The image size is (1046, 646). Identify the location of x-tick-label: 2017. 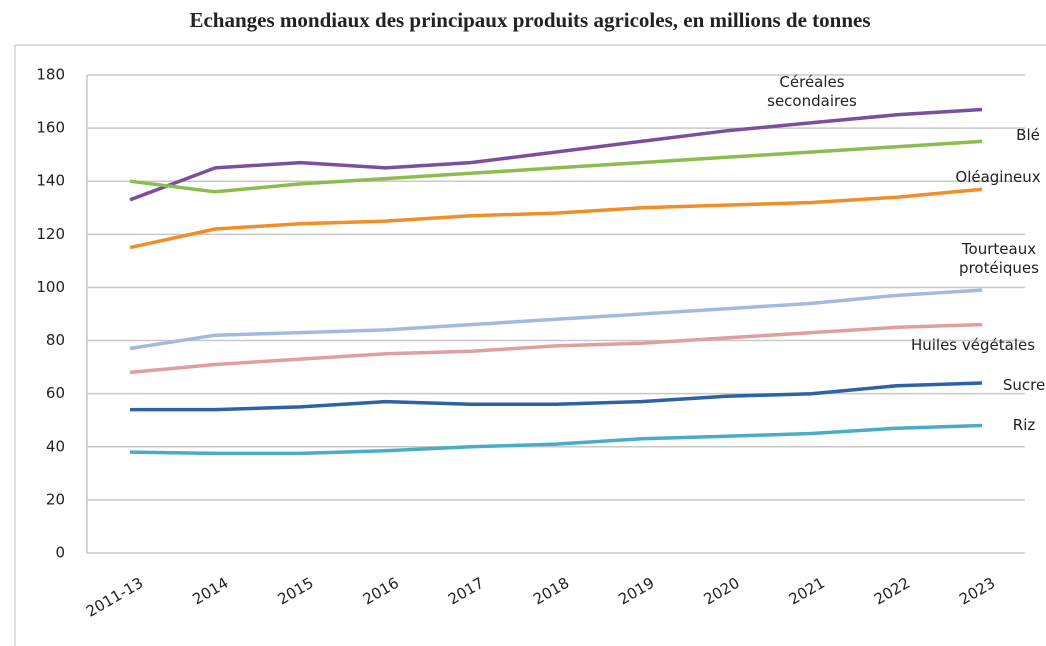
(466, 591).